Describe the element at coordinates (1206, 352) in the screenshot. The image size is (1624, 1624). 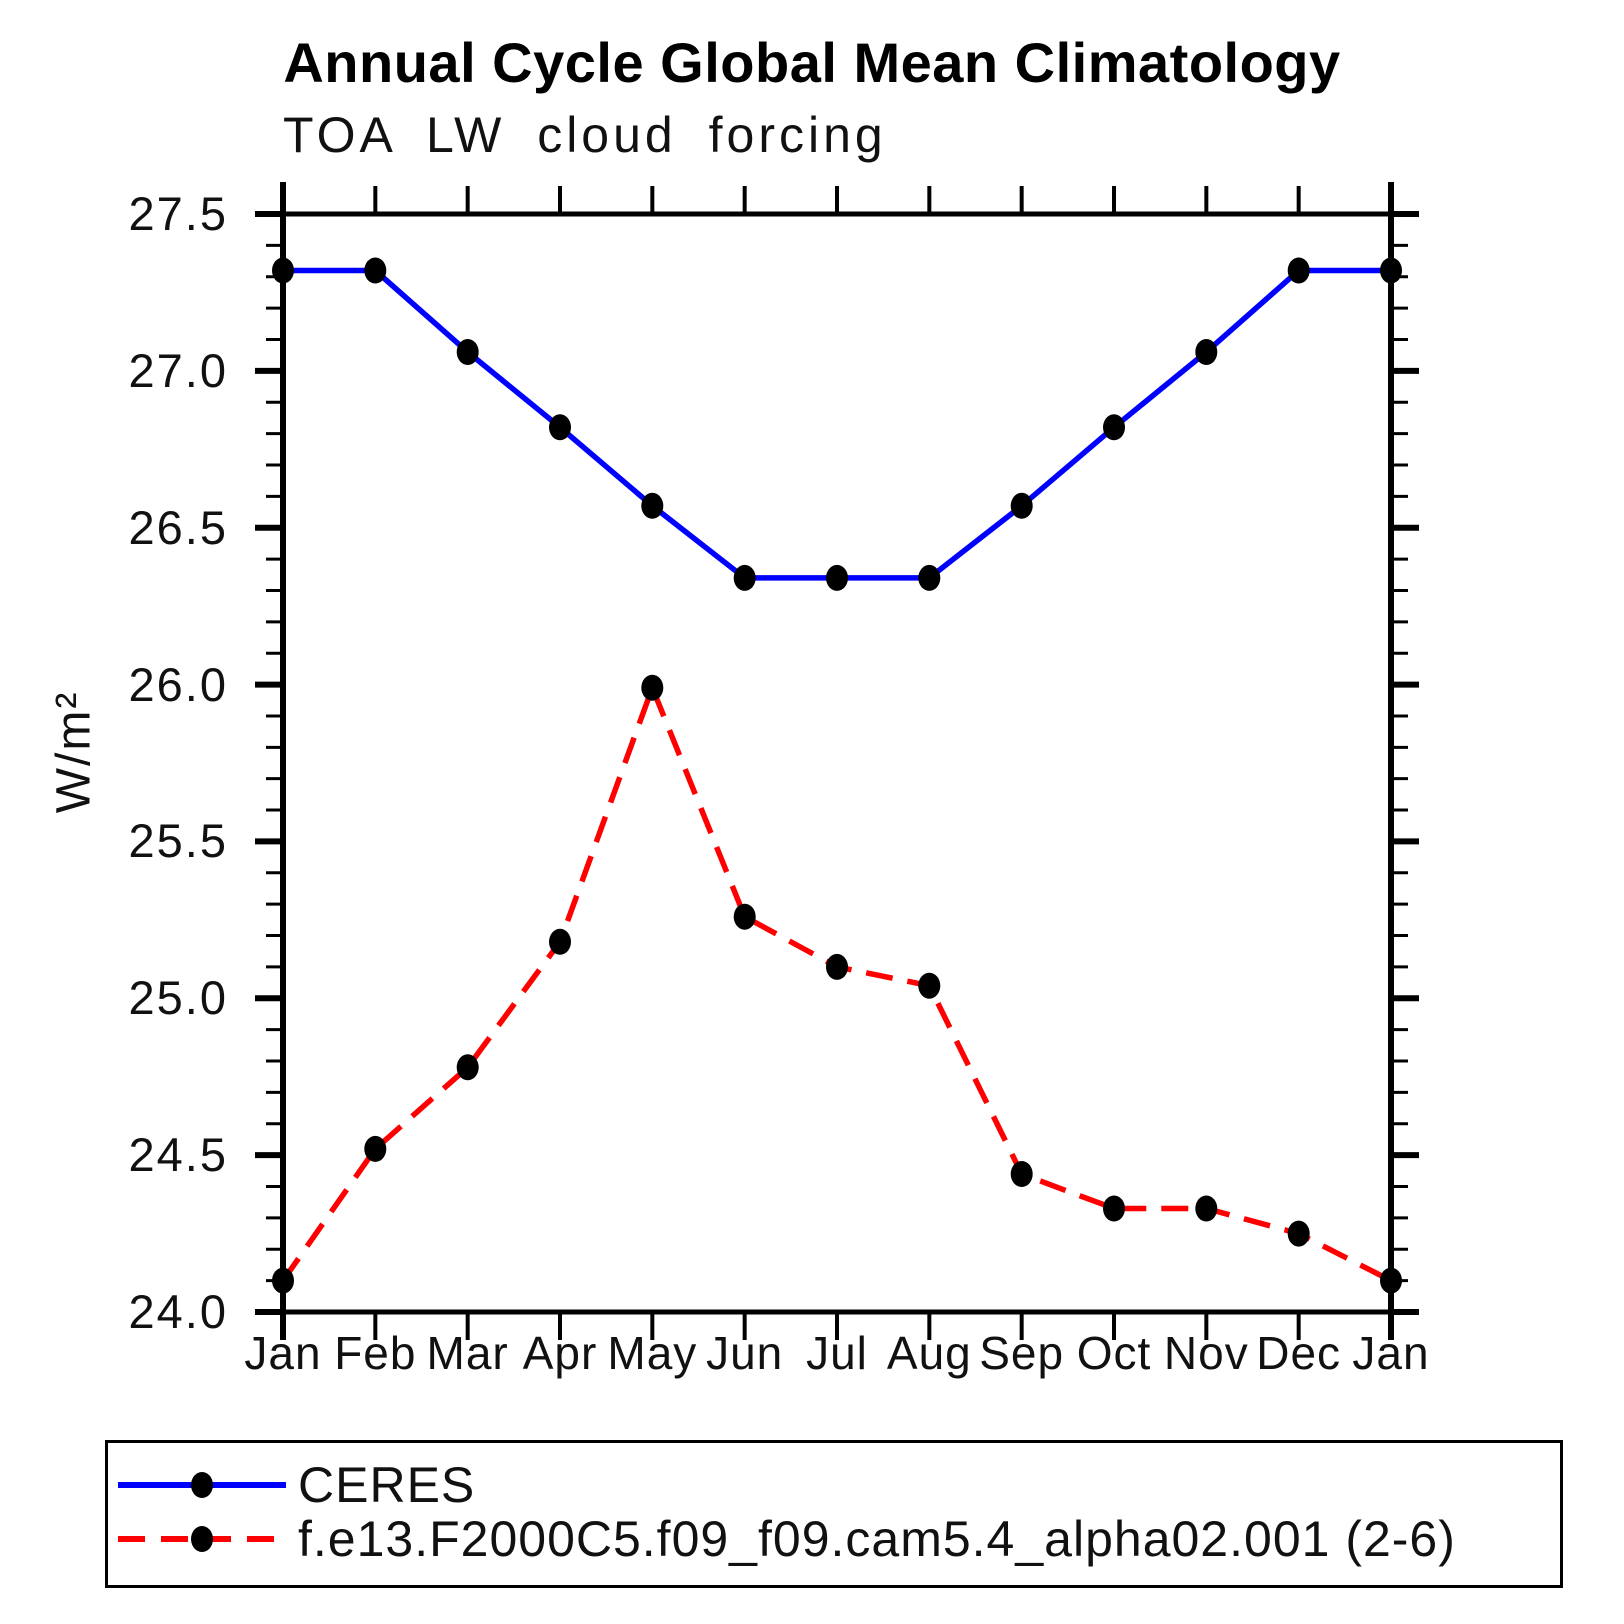
I see `data-point-ceres-Nov` at that location.